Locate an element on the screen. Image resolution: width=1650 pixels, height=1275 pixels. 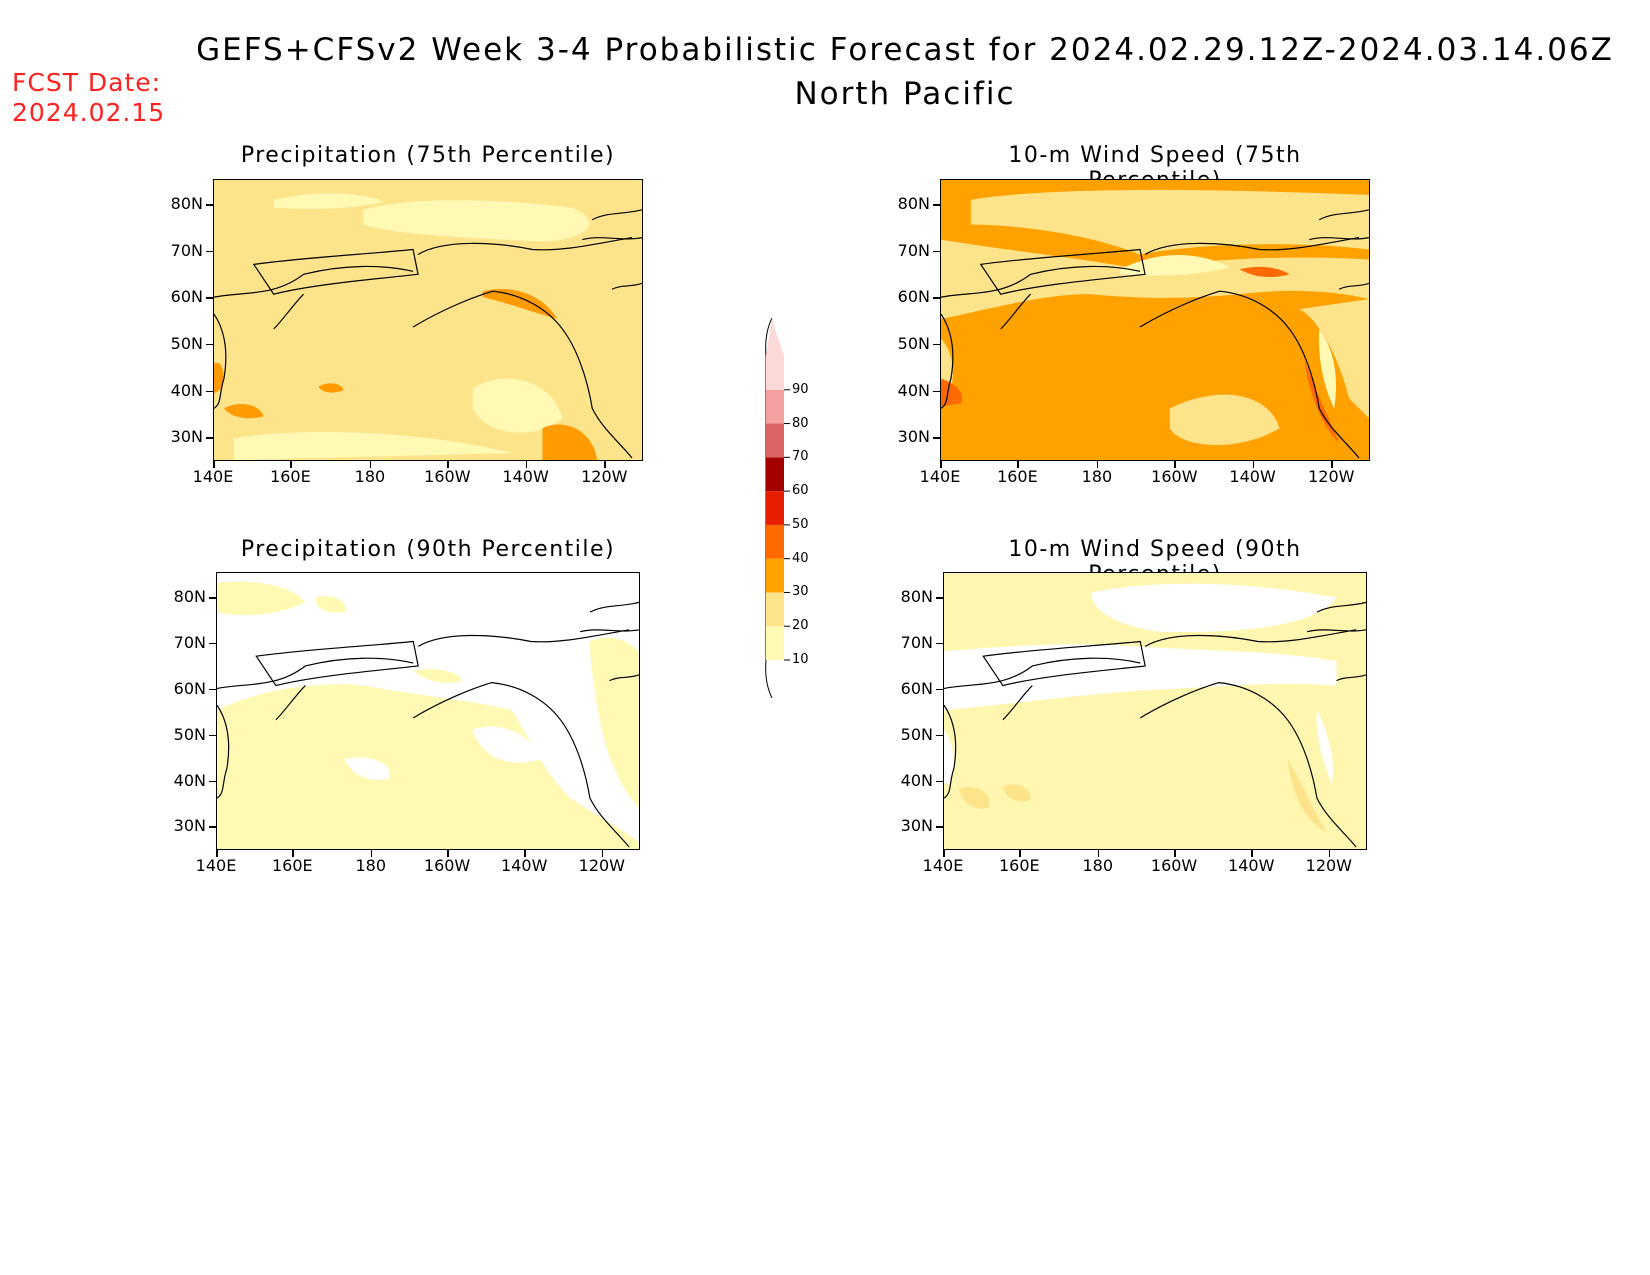
colorbar-label-60: 60 is located at coordinates (800, 491).